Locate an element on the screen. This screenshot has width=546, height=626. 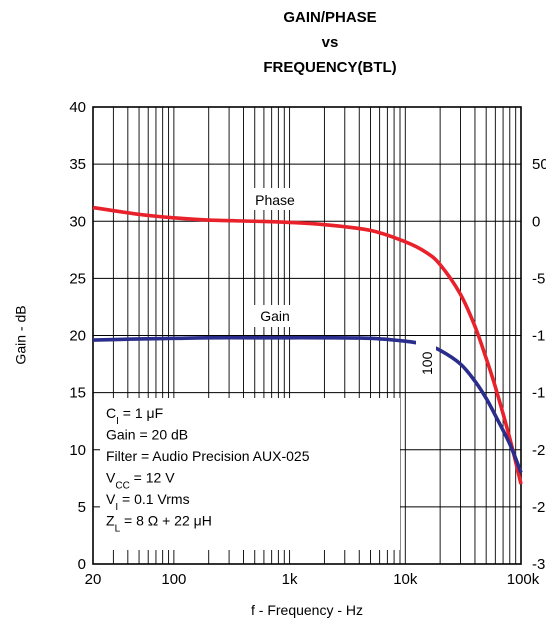
x-axis-label: f - Frequency - Hz is located at coordinates (307, 610).